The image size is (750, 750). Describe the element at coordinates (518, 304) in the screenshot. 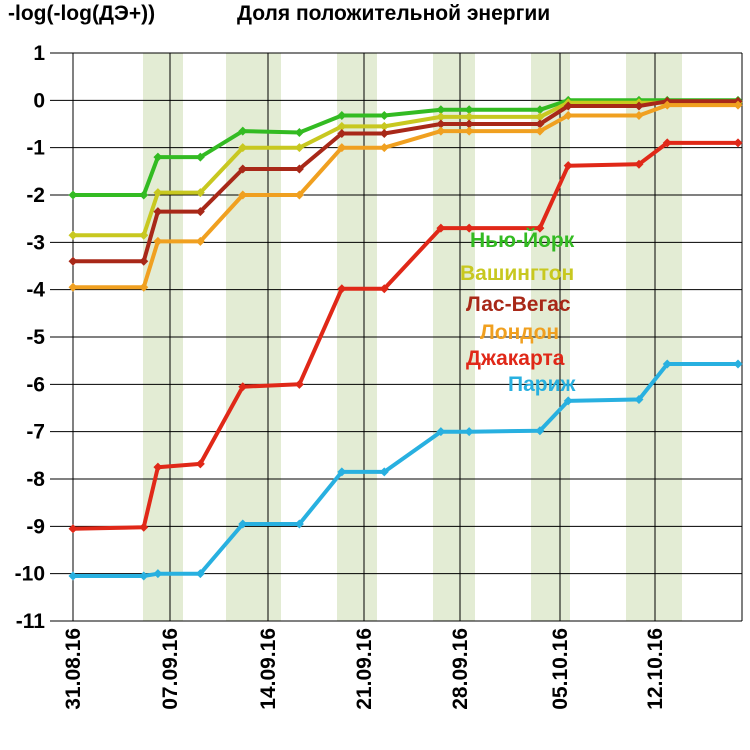

I see `legend-entry: Лас-Вегас` at that location.